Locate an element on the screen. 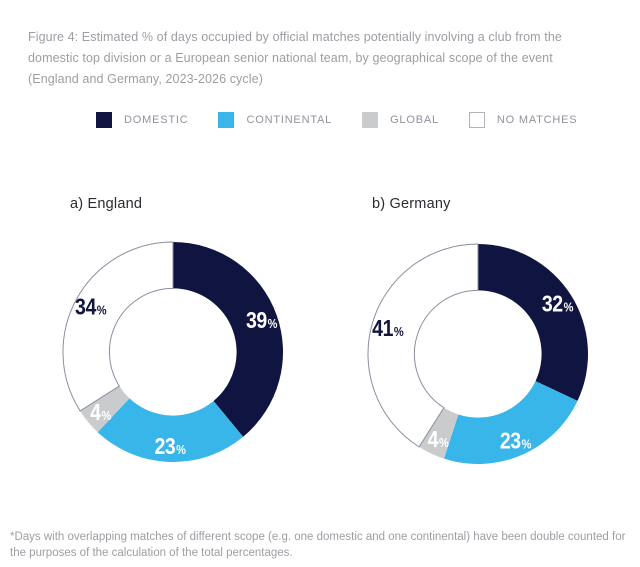 The height and width of the screenshot is (567, 640). legend-item-domestic: DOMESTIC is located at coordinates (142, 120).